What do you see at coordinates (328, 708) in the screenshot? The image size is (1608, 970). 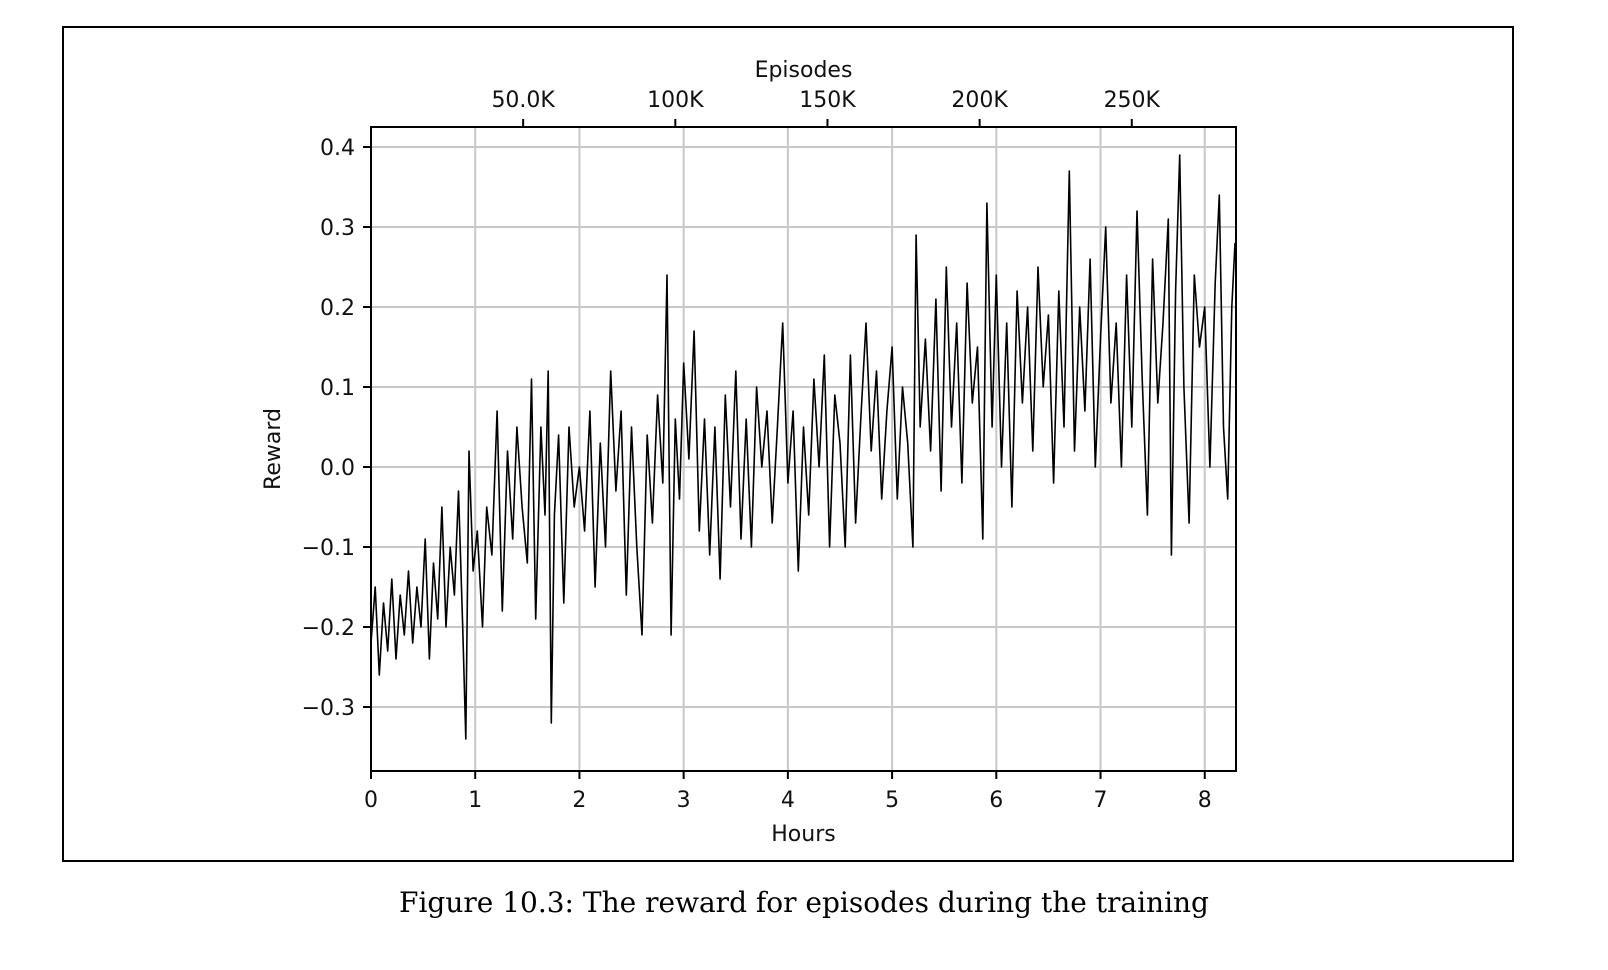 I see `y-tick-label: −0.3` at bounding box center [328, 708].